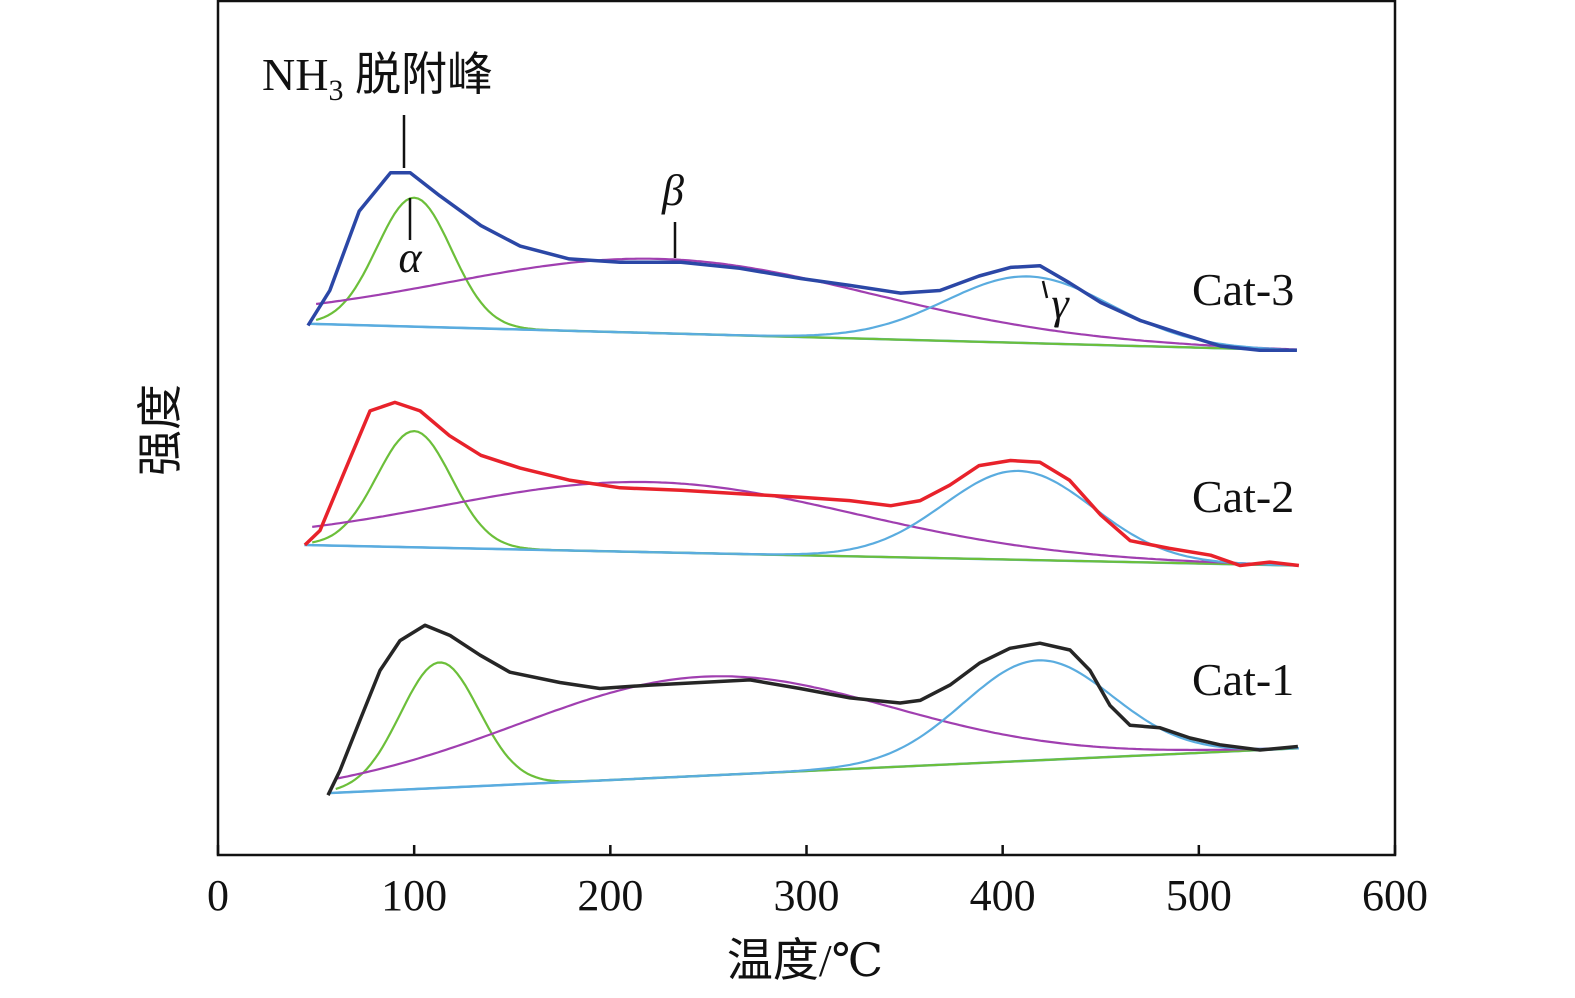 The height and width of the screenshot is (998, 1575). I want to click on x-tick-label: 500, so click(1199, 895).